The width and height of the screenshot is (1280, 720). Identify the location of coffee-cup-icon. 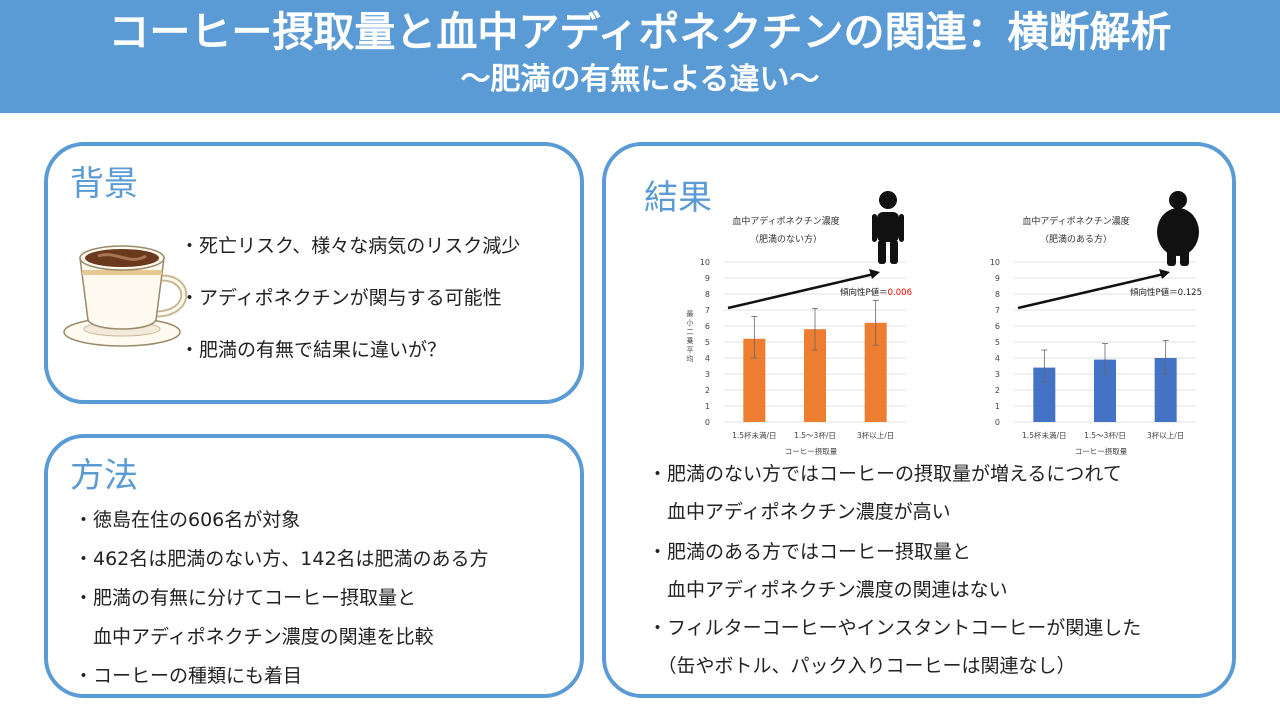
(125, 296).